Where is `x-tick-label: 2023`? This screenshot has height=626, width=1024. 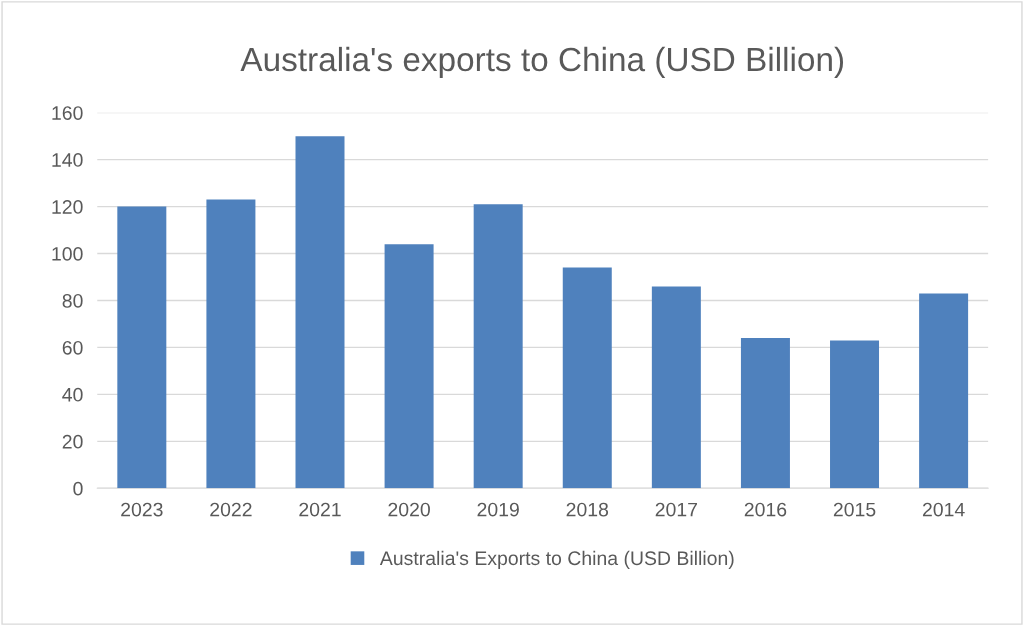
x-tick-label: 2023 is located at coordinates (142, 509).